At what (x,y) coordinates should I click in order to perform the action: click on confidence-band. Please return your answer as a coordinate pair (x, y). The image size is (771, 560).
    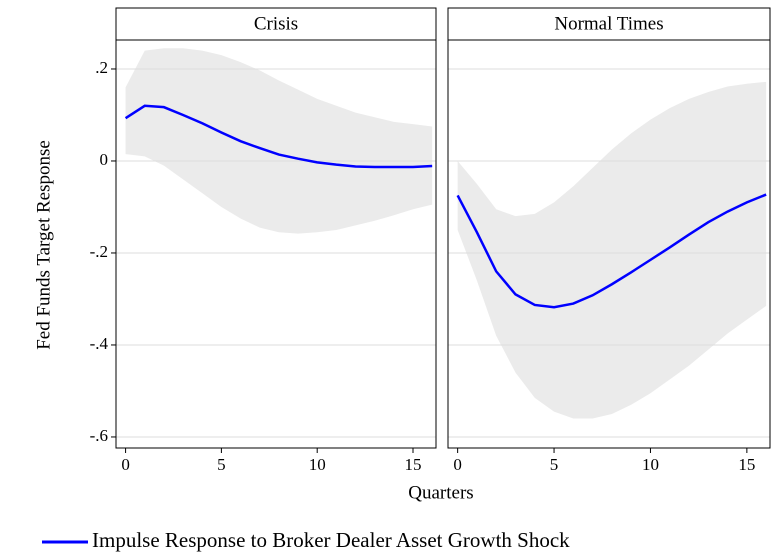
    Looking at the image, I should click on (279, 141).